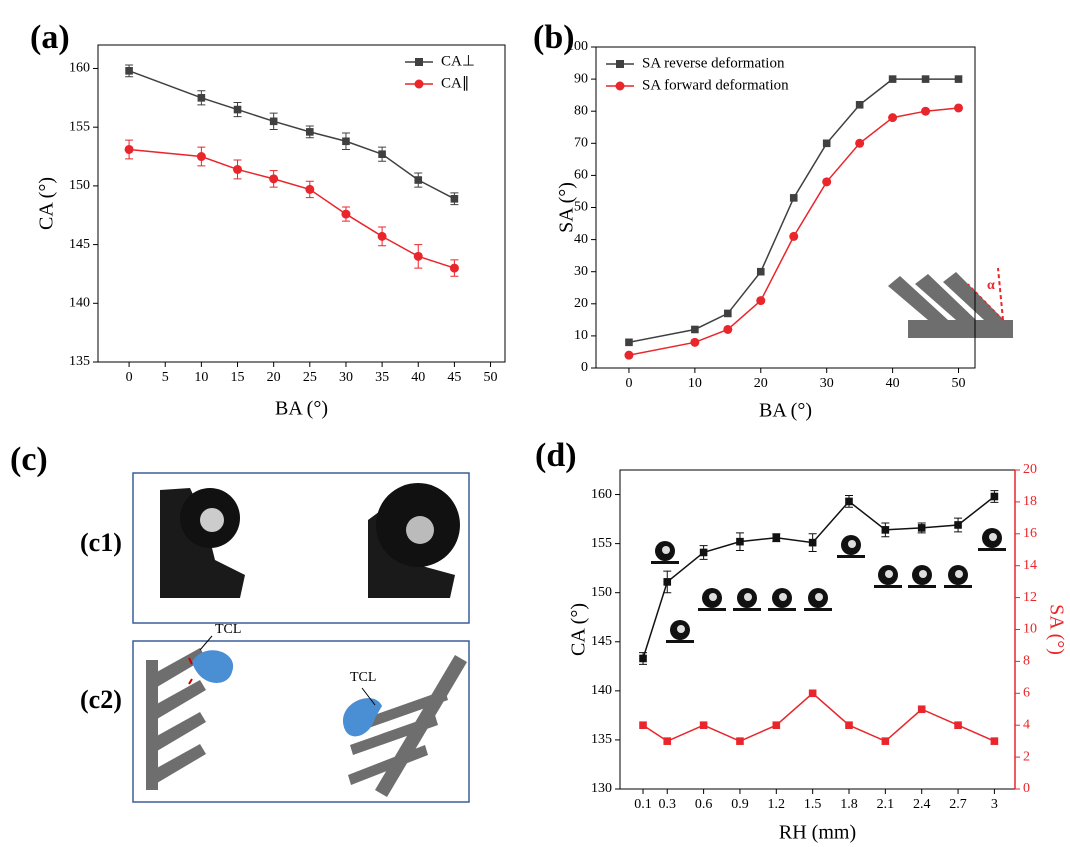  I want to click on panel-label: (c), so click(29, 459).